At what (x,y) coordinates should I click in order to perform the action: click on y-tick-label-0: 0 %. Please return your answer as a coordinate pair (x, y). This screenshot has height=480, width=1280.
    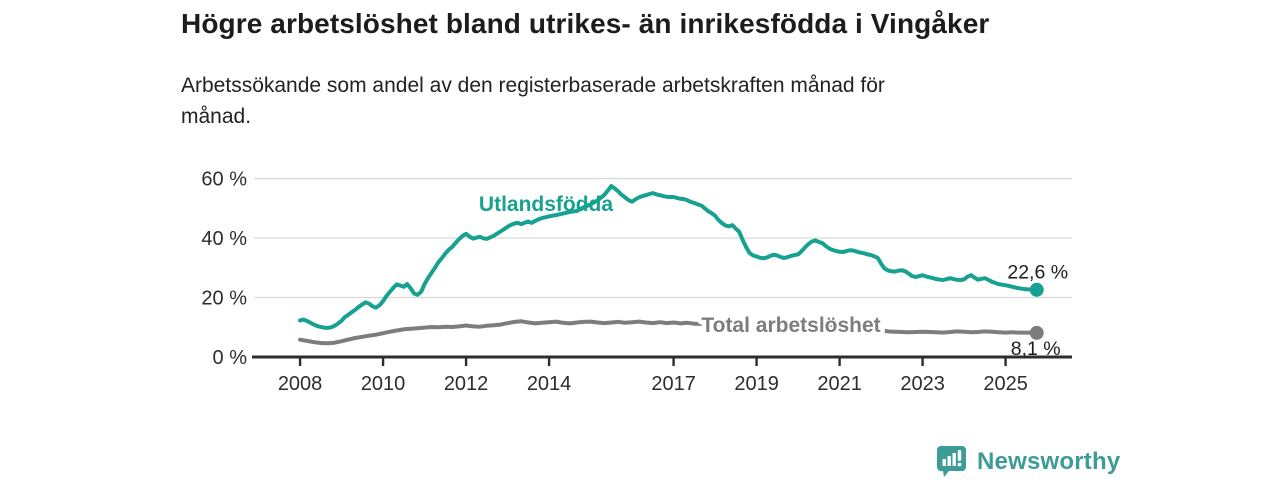
    Looking at the image, I should click on (230, 358).